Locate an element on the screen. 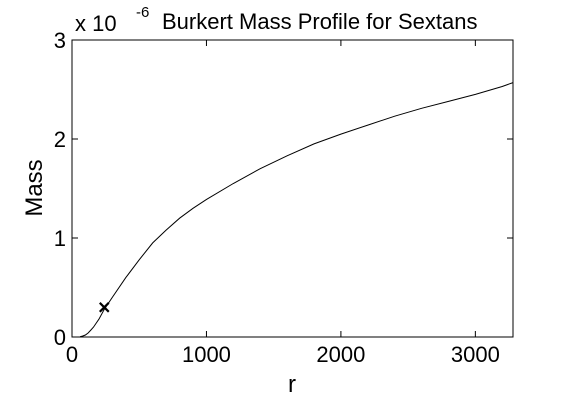  y-scale-exponent: -6 is located at coordinates (142, 12).